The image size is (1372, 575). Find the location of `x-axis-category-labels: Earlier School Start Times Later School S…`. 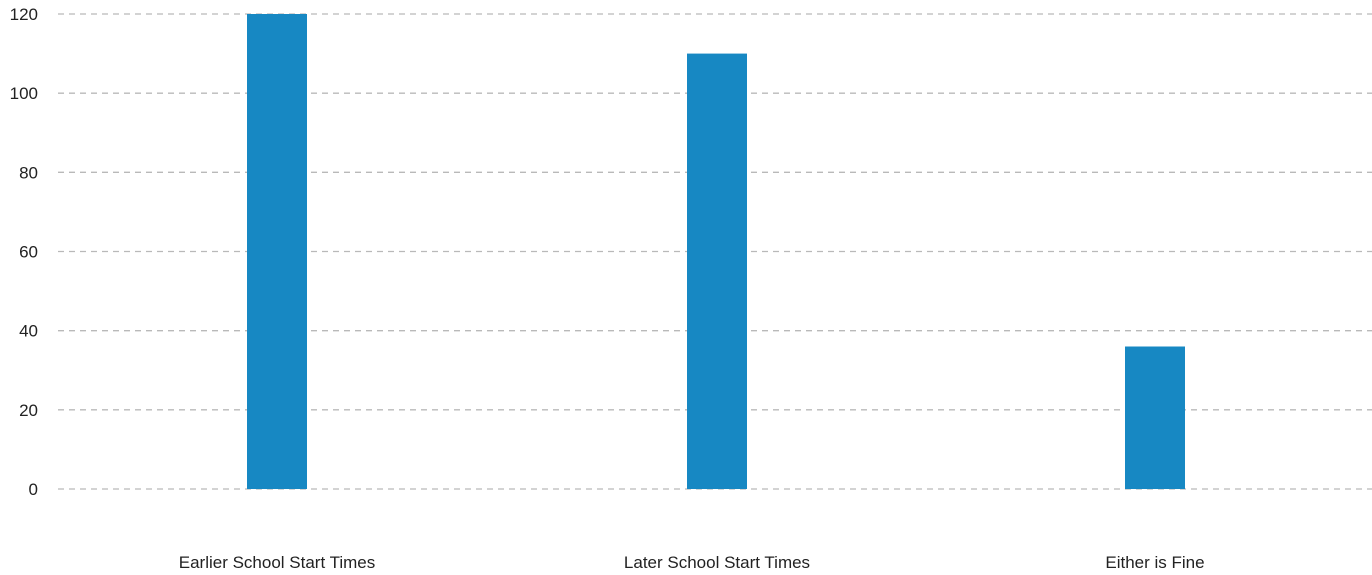

x-axis-category-labels: Earlier School Start Times Later School S… is located at coordinates (692, 562).